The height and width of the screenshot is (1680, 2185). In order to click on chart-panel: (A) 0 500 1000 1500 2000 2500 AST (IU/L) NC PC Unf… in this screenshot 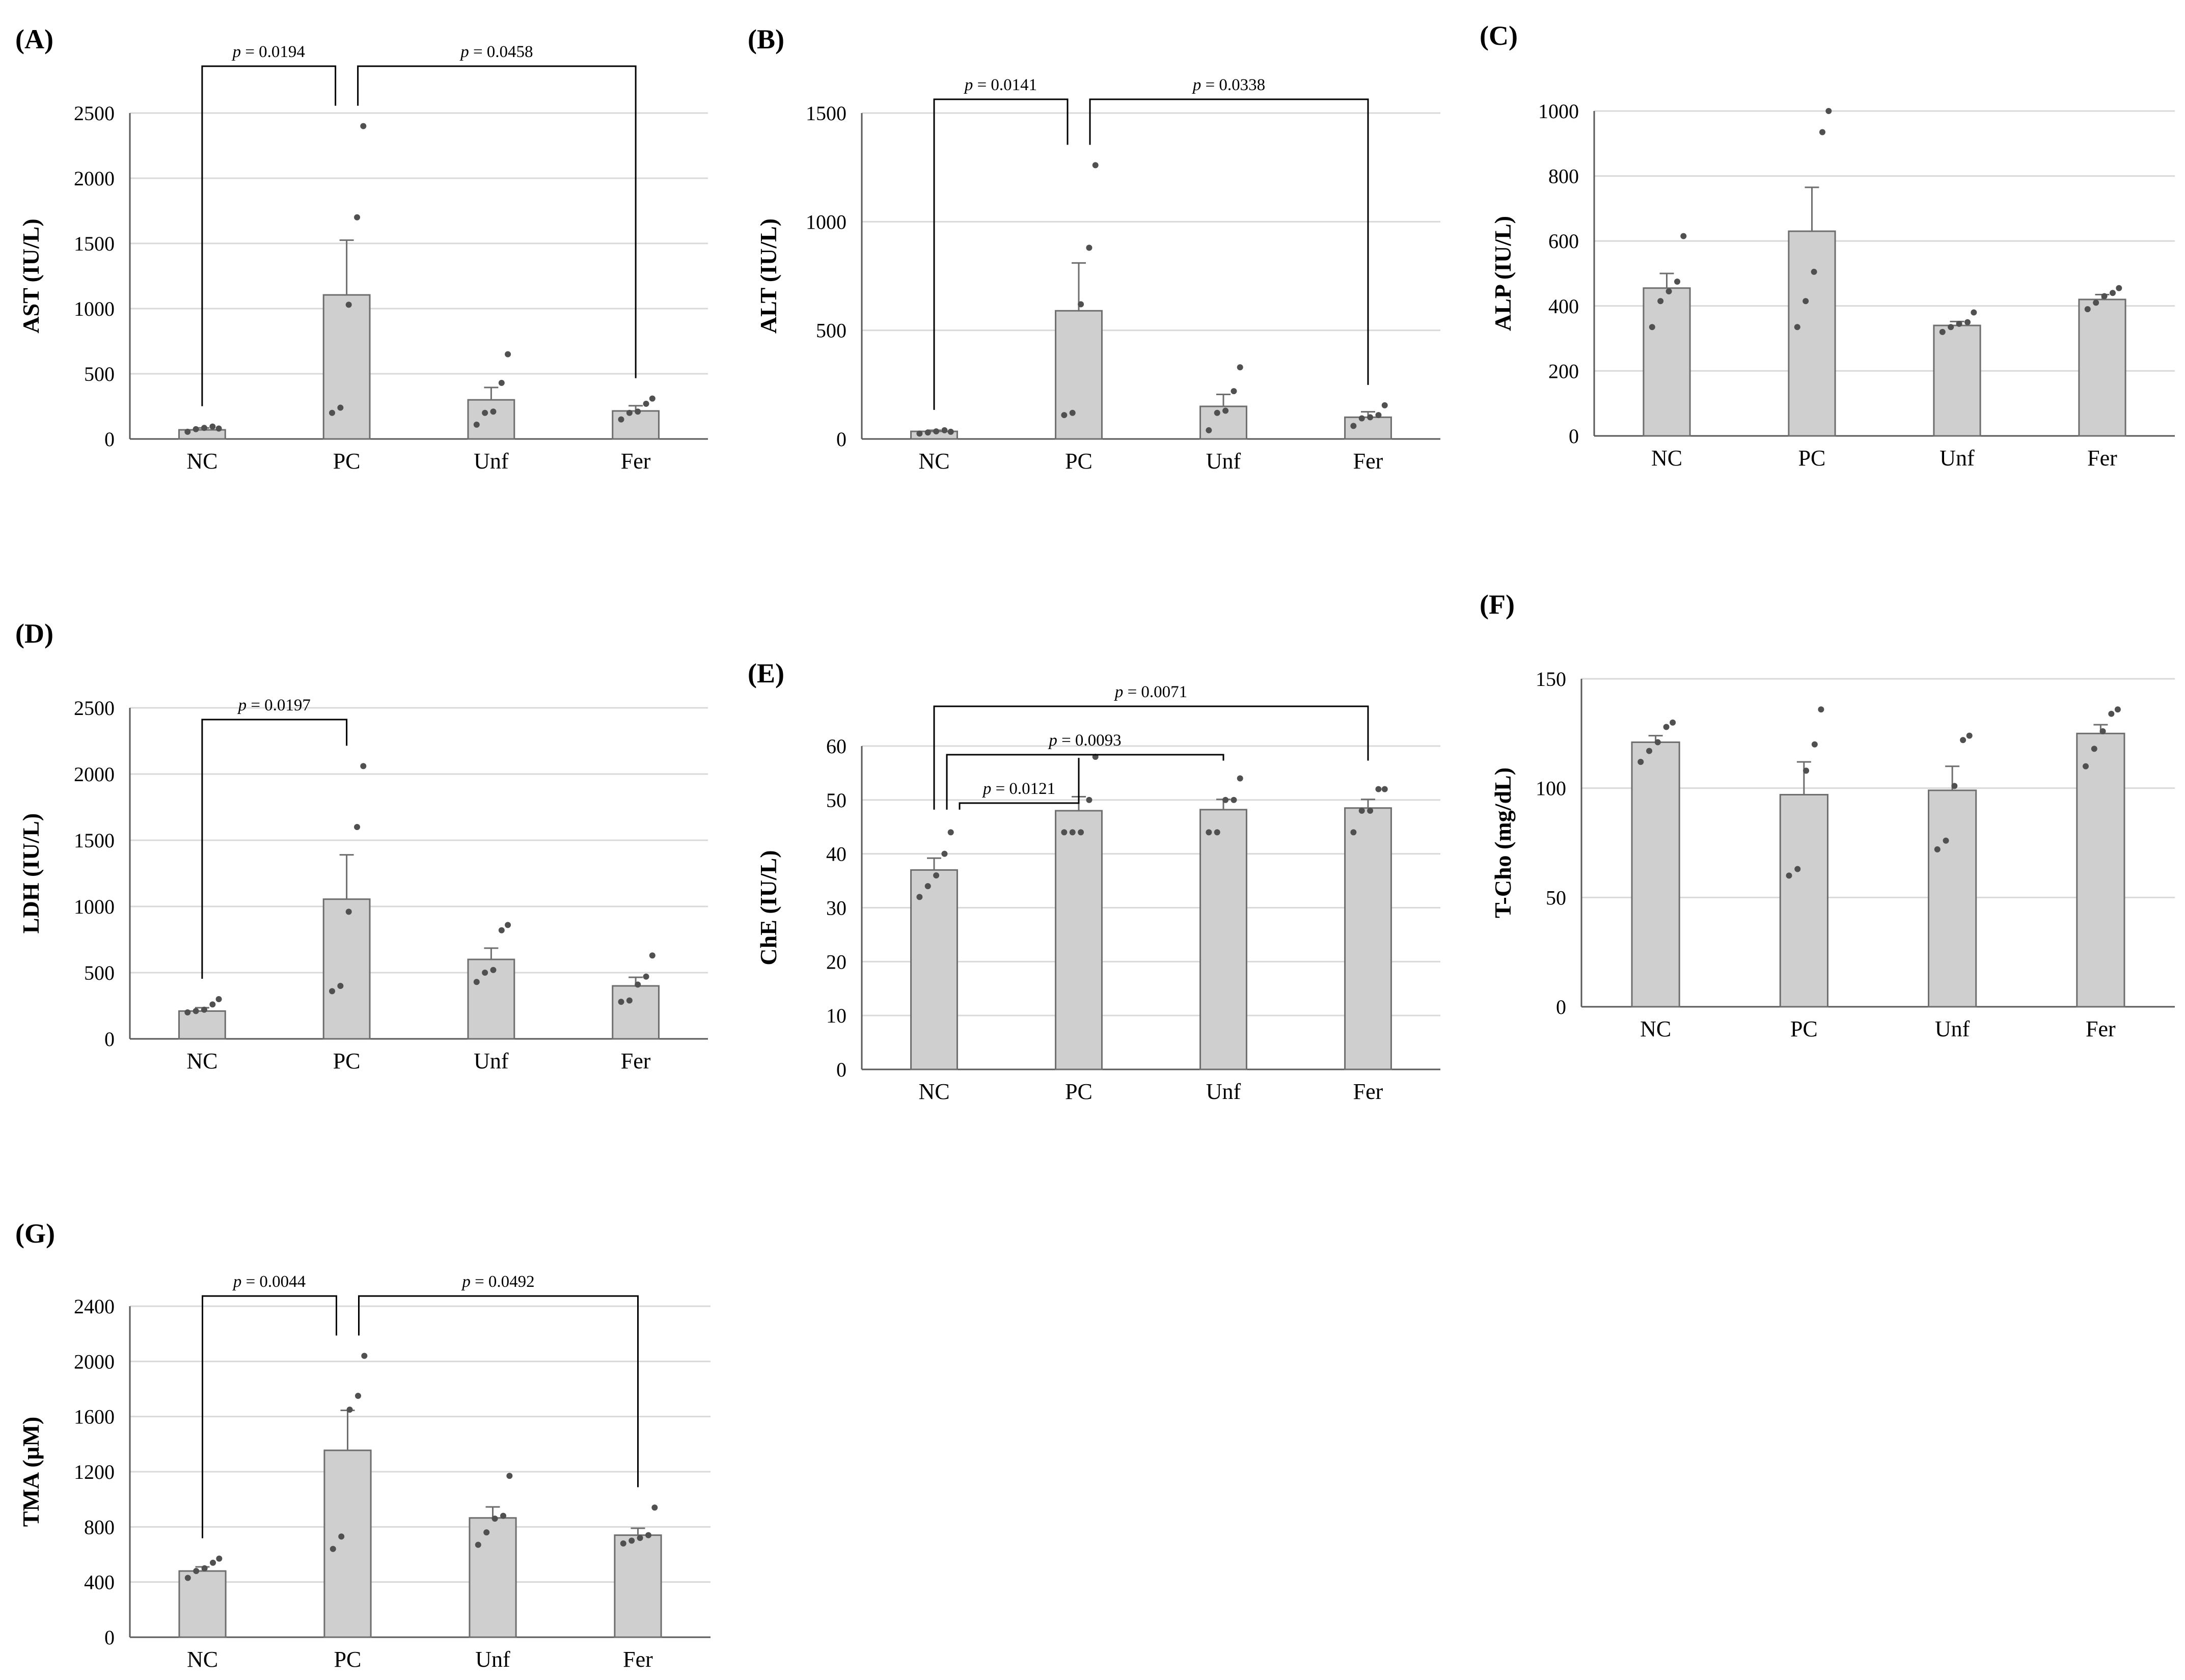, I will do `click(361, 249)`.